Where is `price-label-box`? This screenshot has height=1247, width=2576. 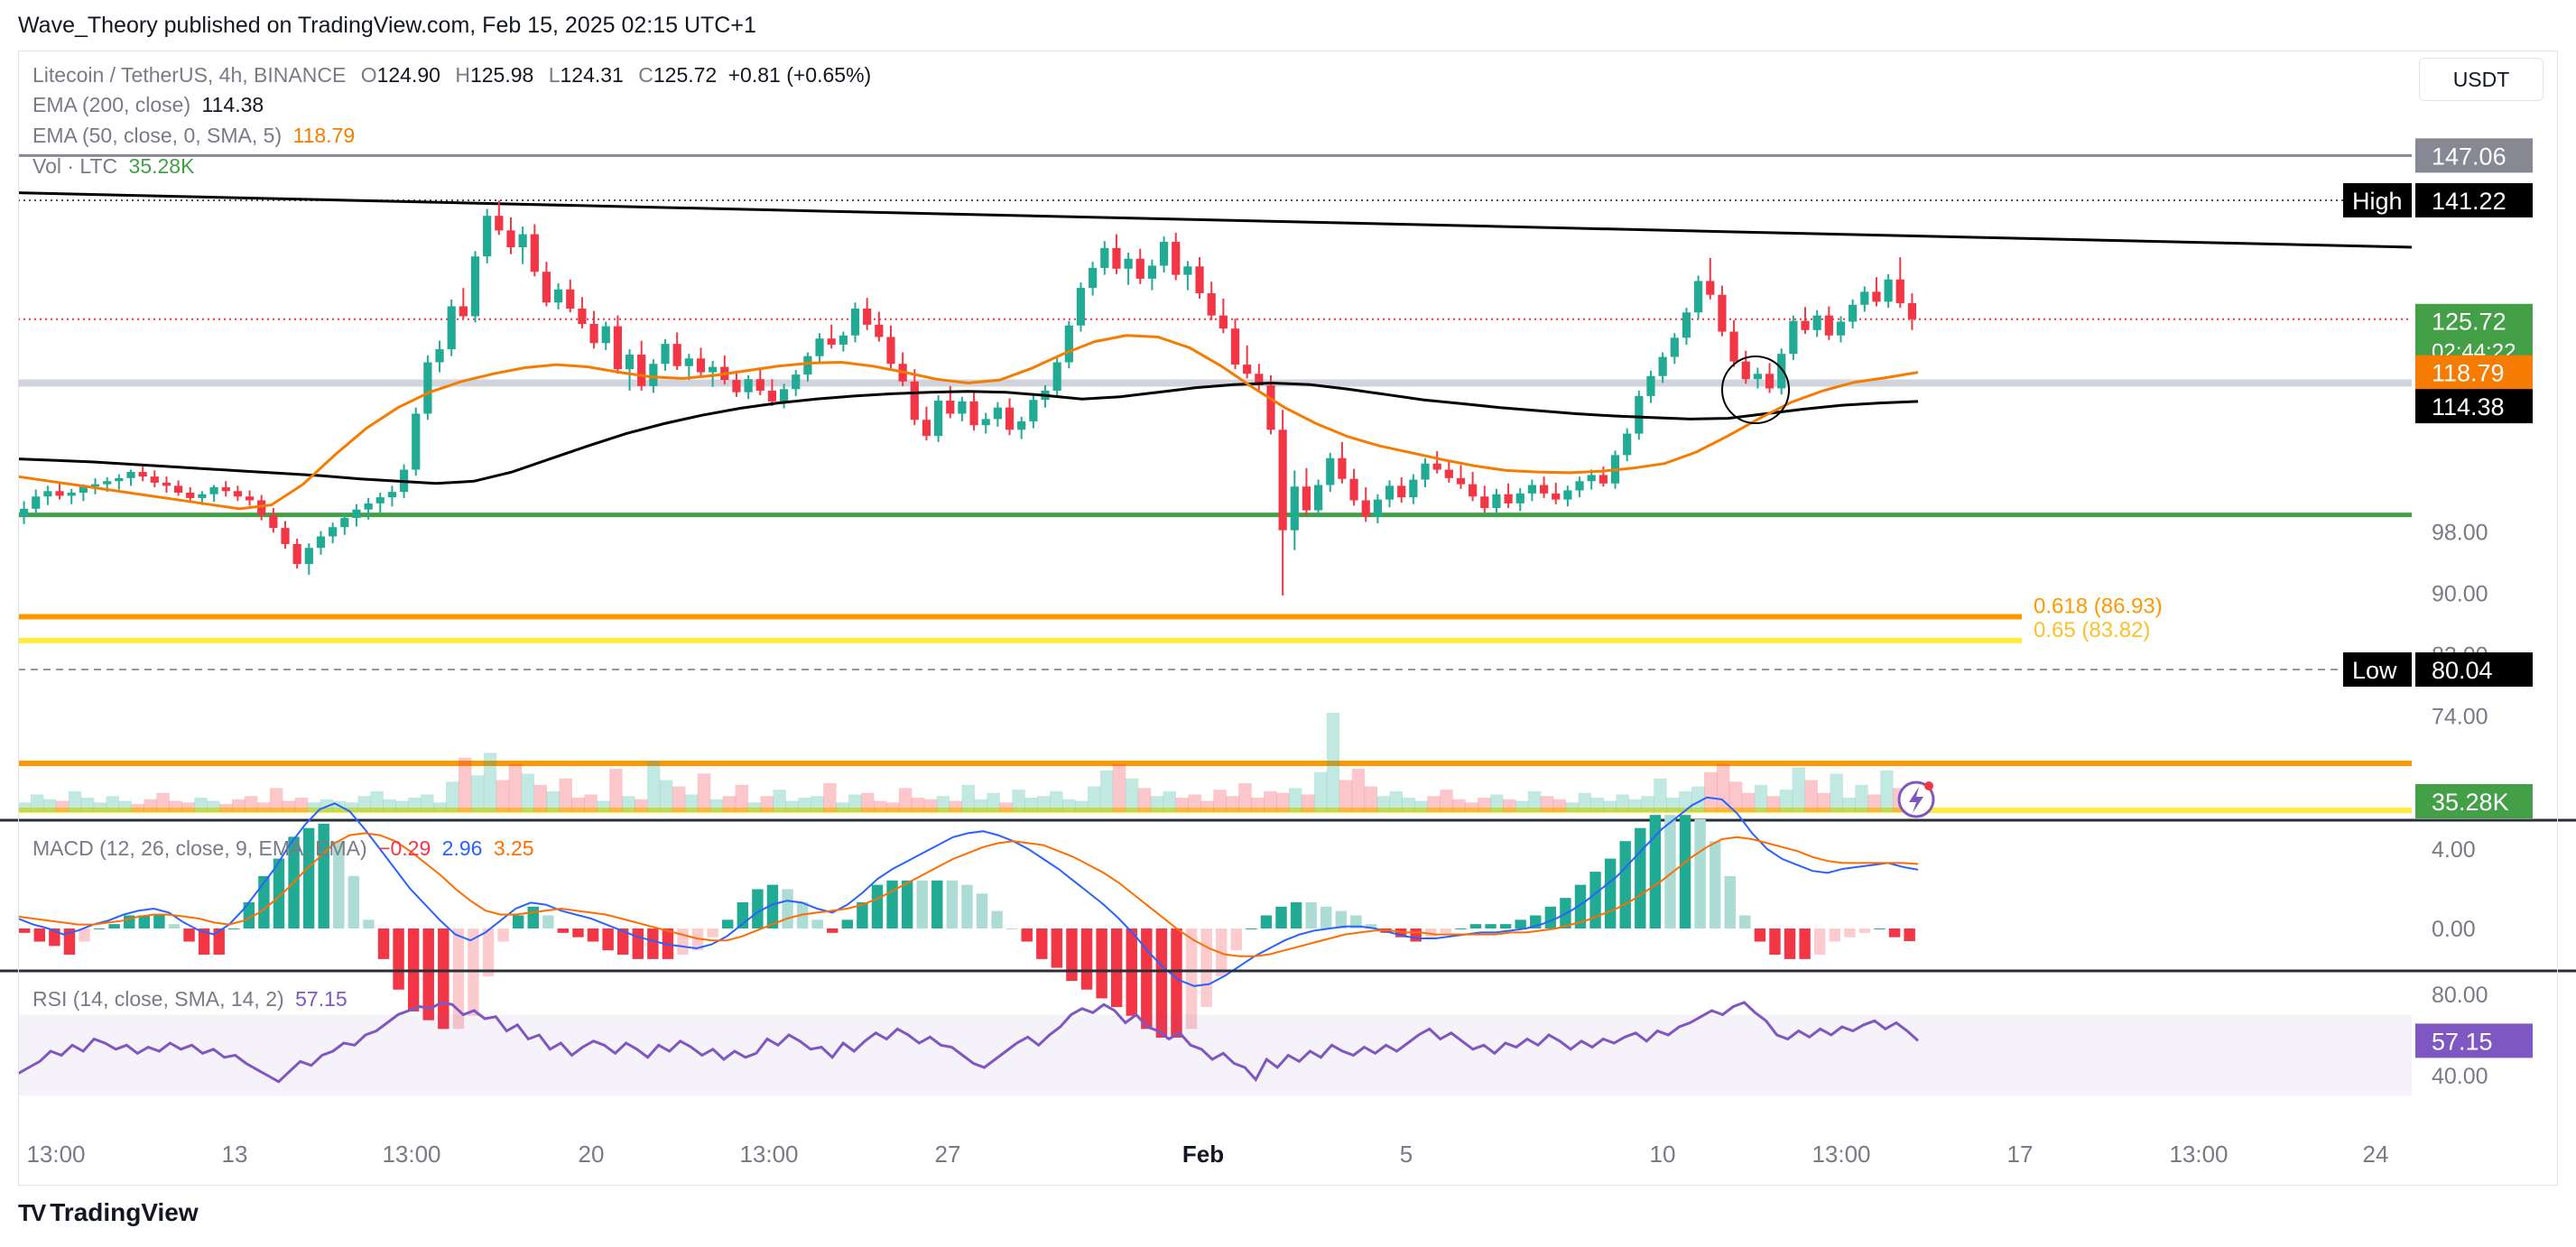 price-label-box is located at coordinates (2474, 200).